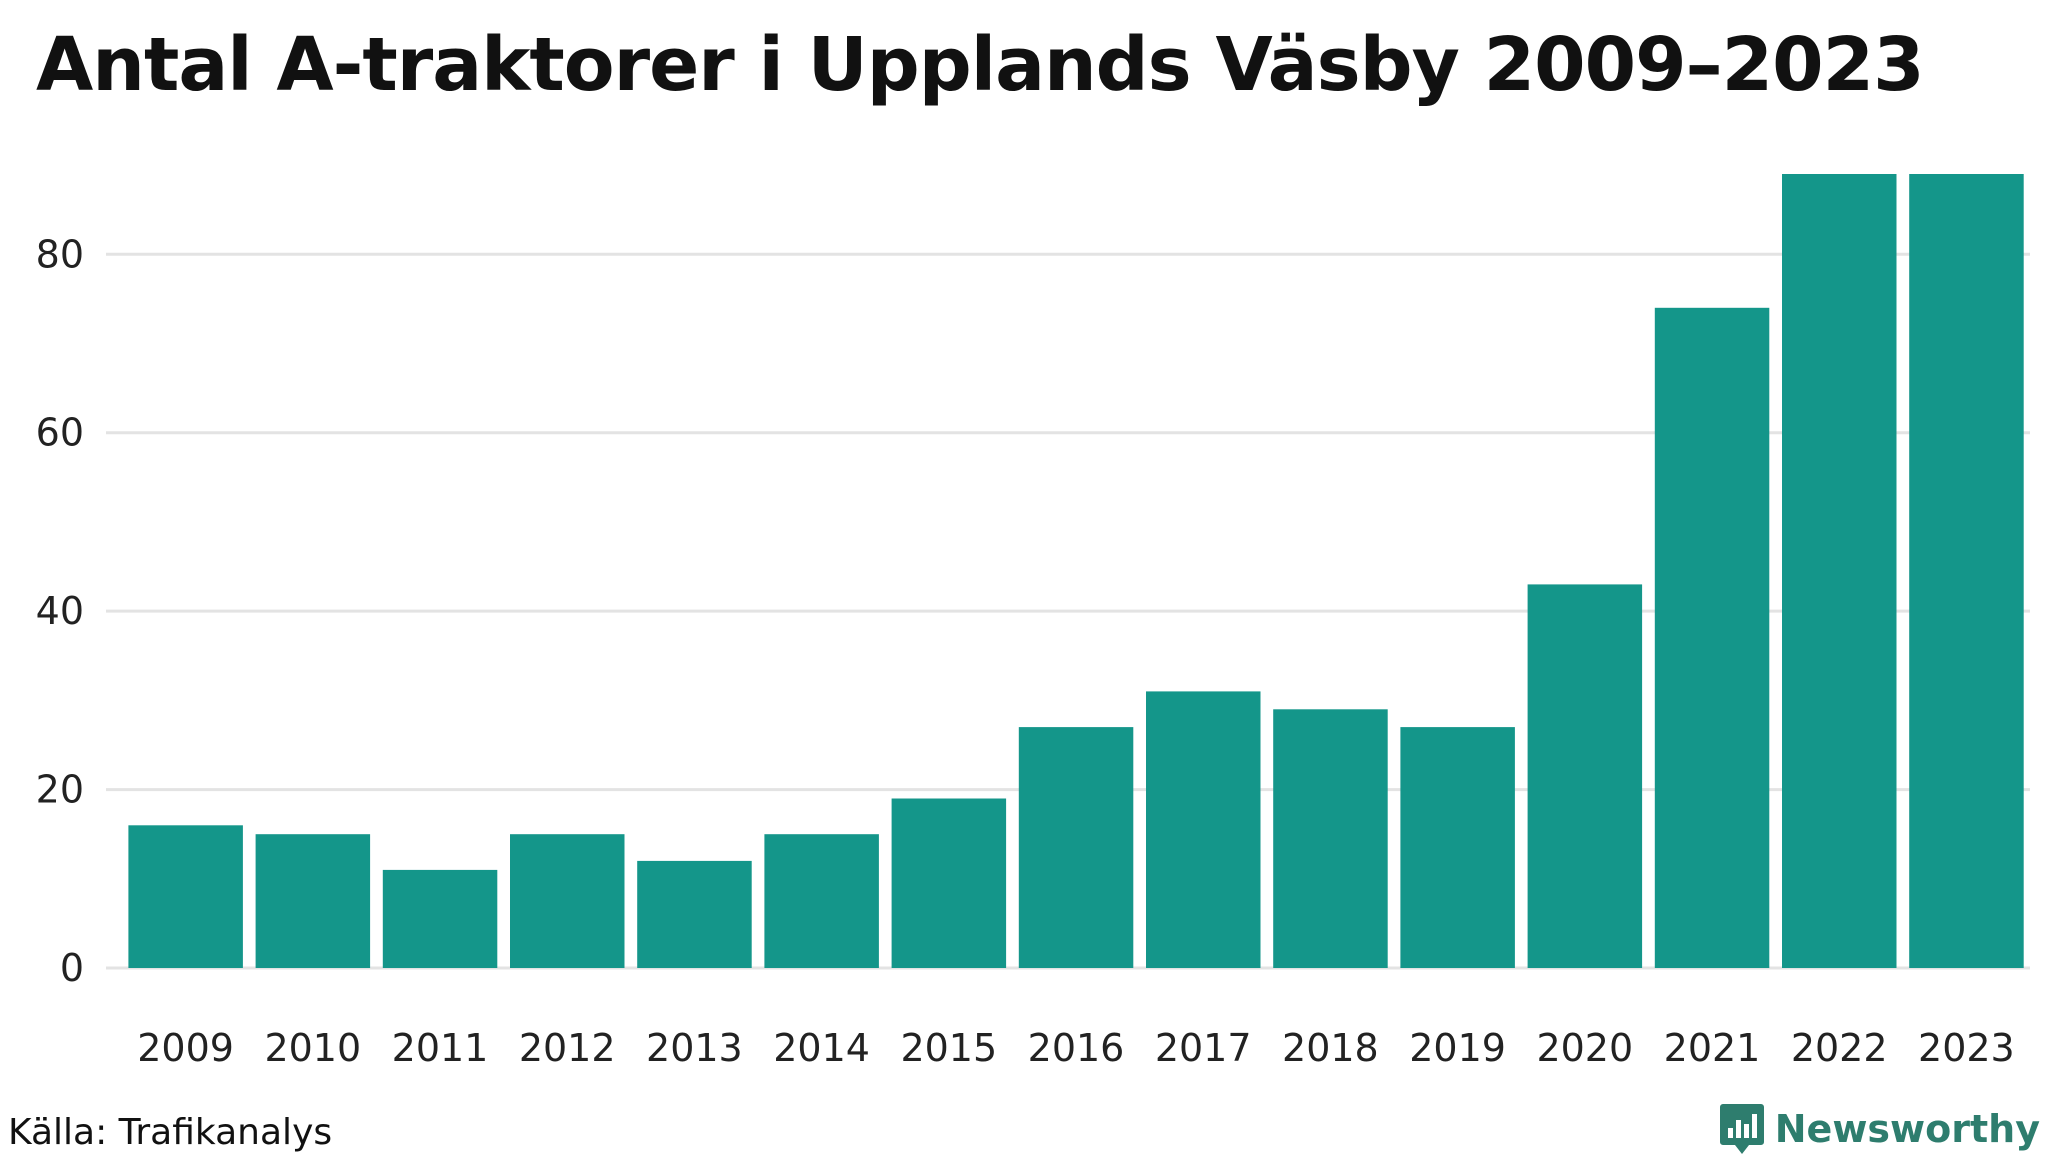 The height and width of the screenshot is (1156, 2048). Describe the element at coordinates (440, 918) in the screenshot. I see `bar-2011` at that location.